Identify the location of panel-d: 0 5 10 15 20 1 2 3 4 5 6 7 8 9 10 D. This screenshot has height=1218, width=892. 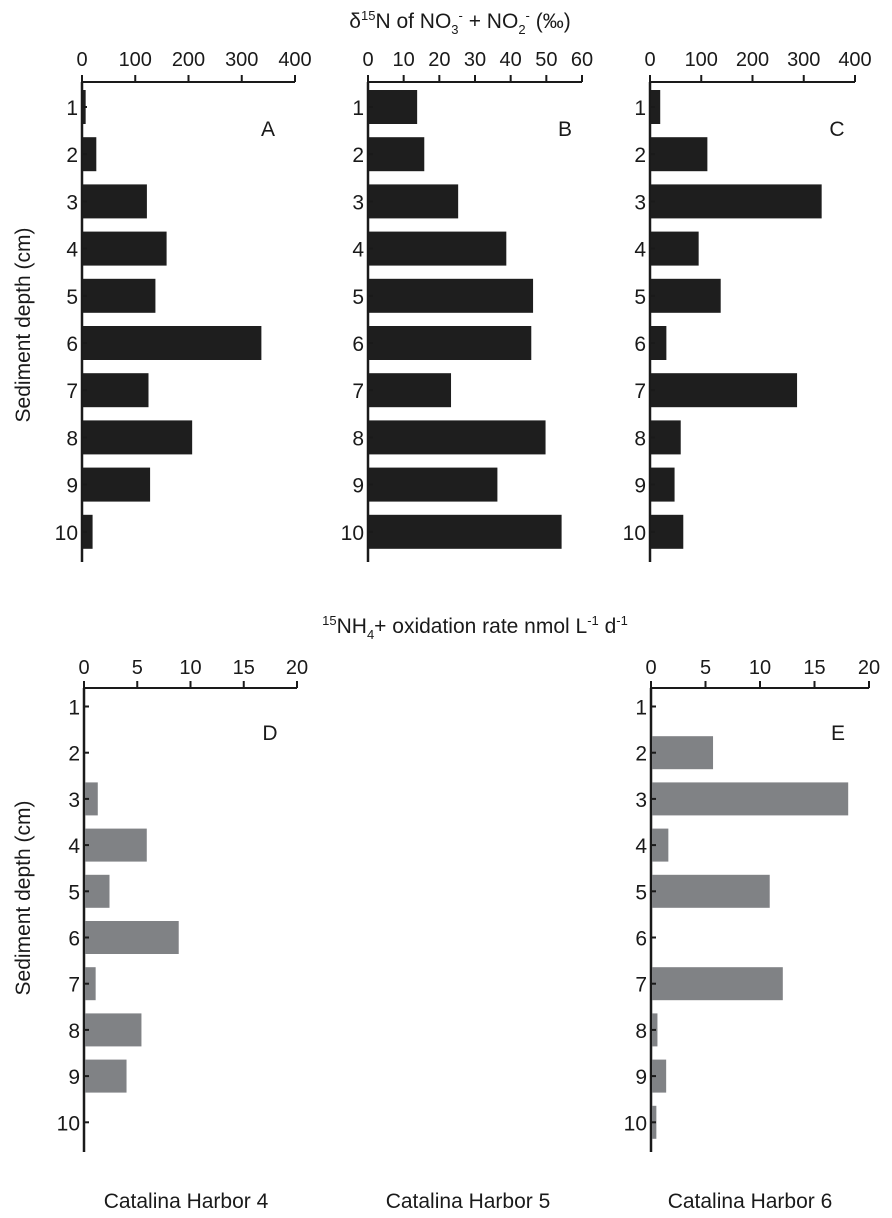
(182, 904).